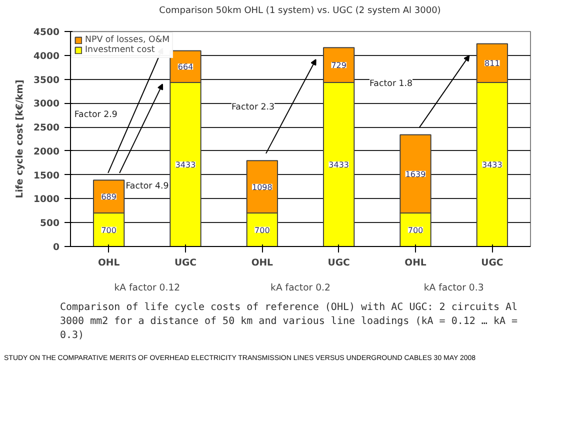  Describe the element at coordinates (47, 56) in the screenshot. I see `y-tick-label: 4000` at that location.